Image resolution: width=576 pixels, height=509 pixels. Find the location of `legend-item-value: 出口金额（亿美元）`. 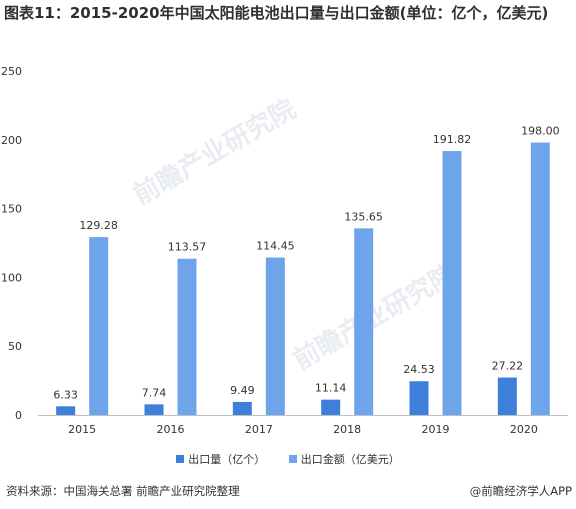

legend-item-value: 出口金额（亿美元） is located at coordinates (344, 459).